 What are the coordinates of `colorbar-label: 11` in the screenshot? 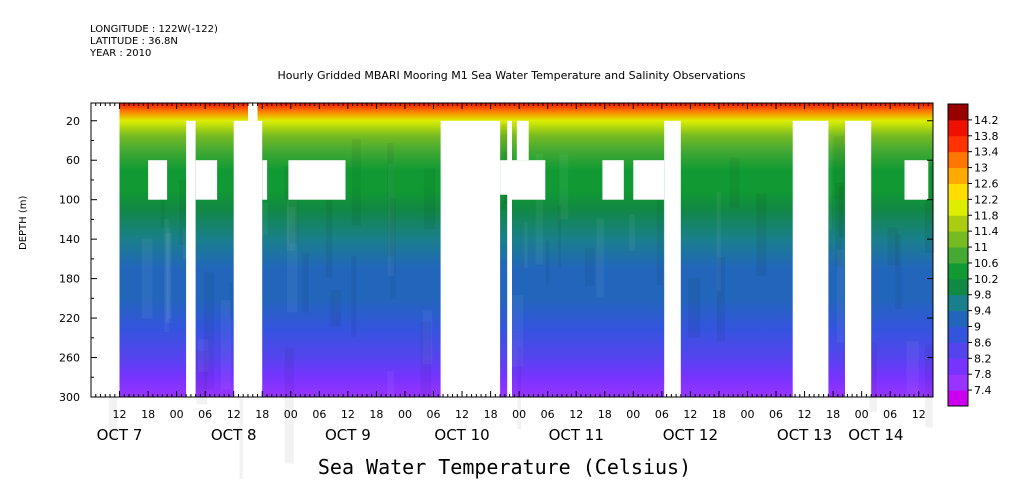 It's located at (981, 247).